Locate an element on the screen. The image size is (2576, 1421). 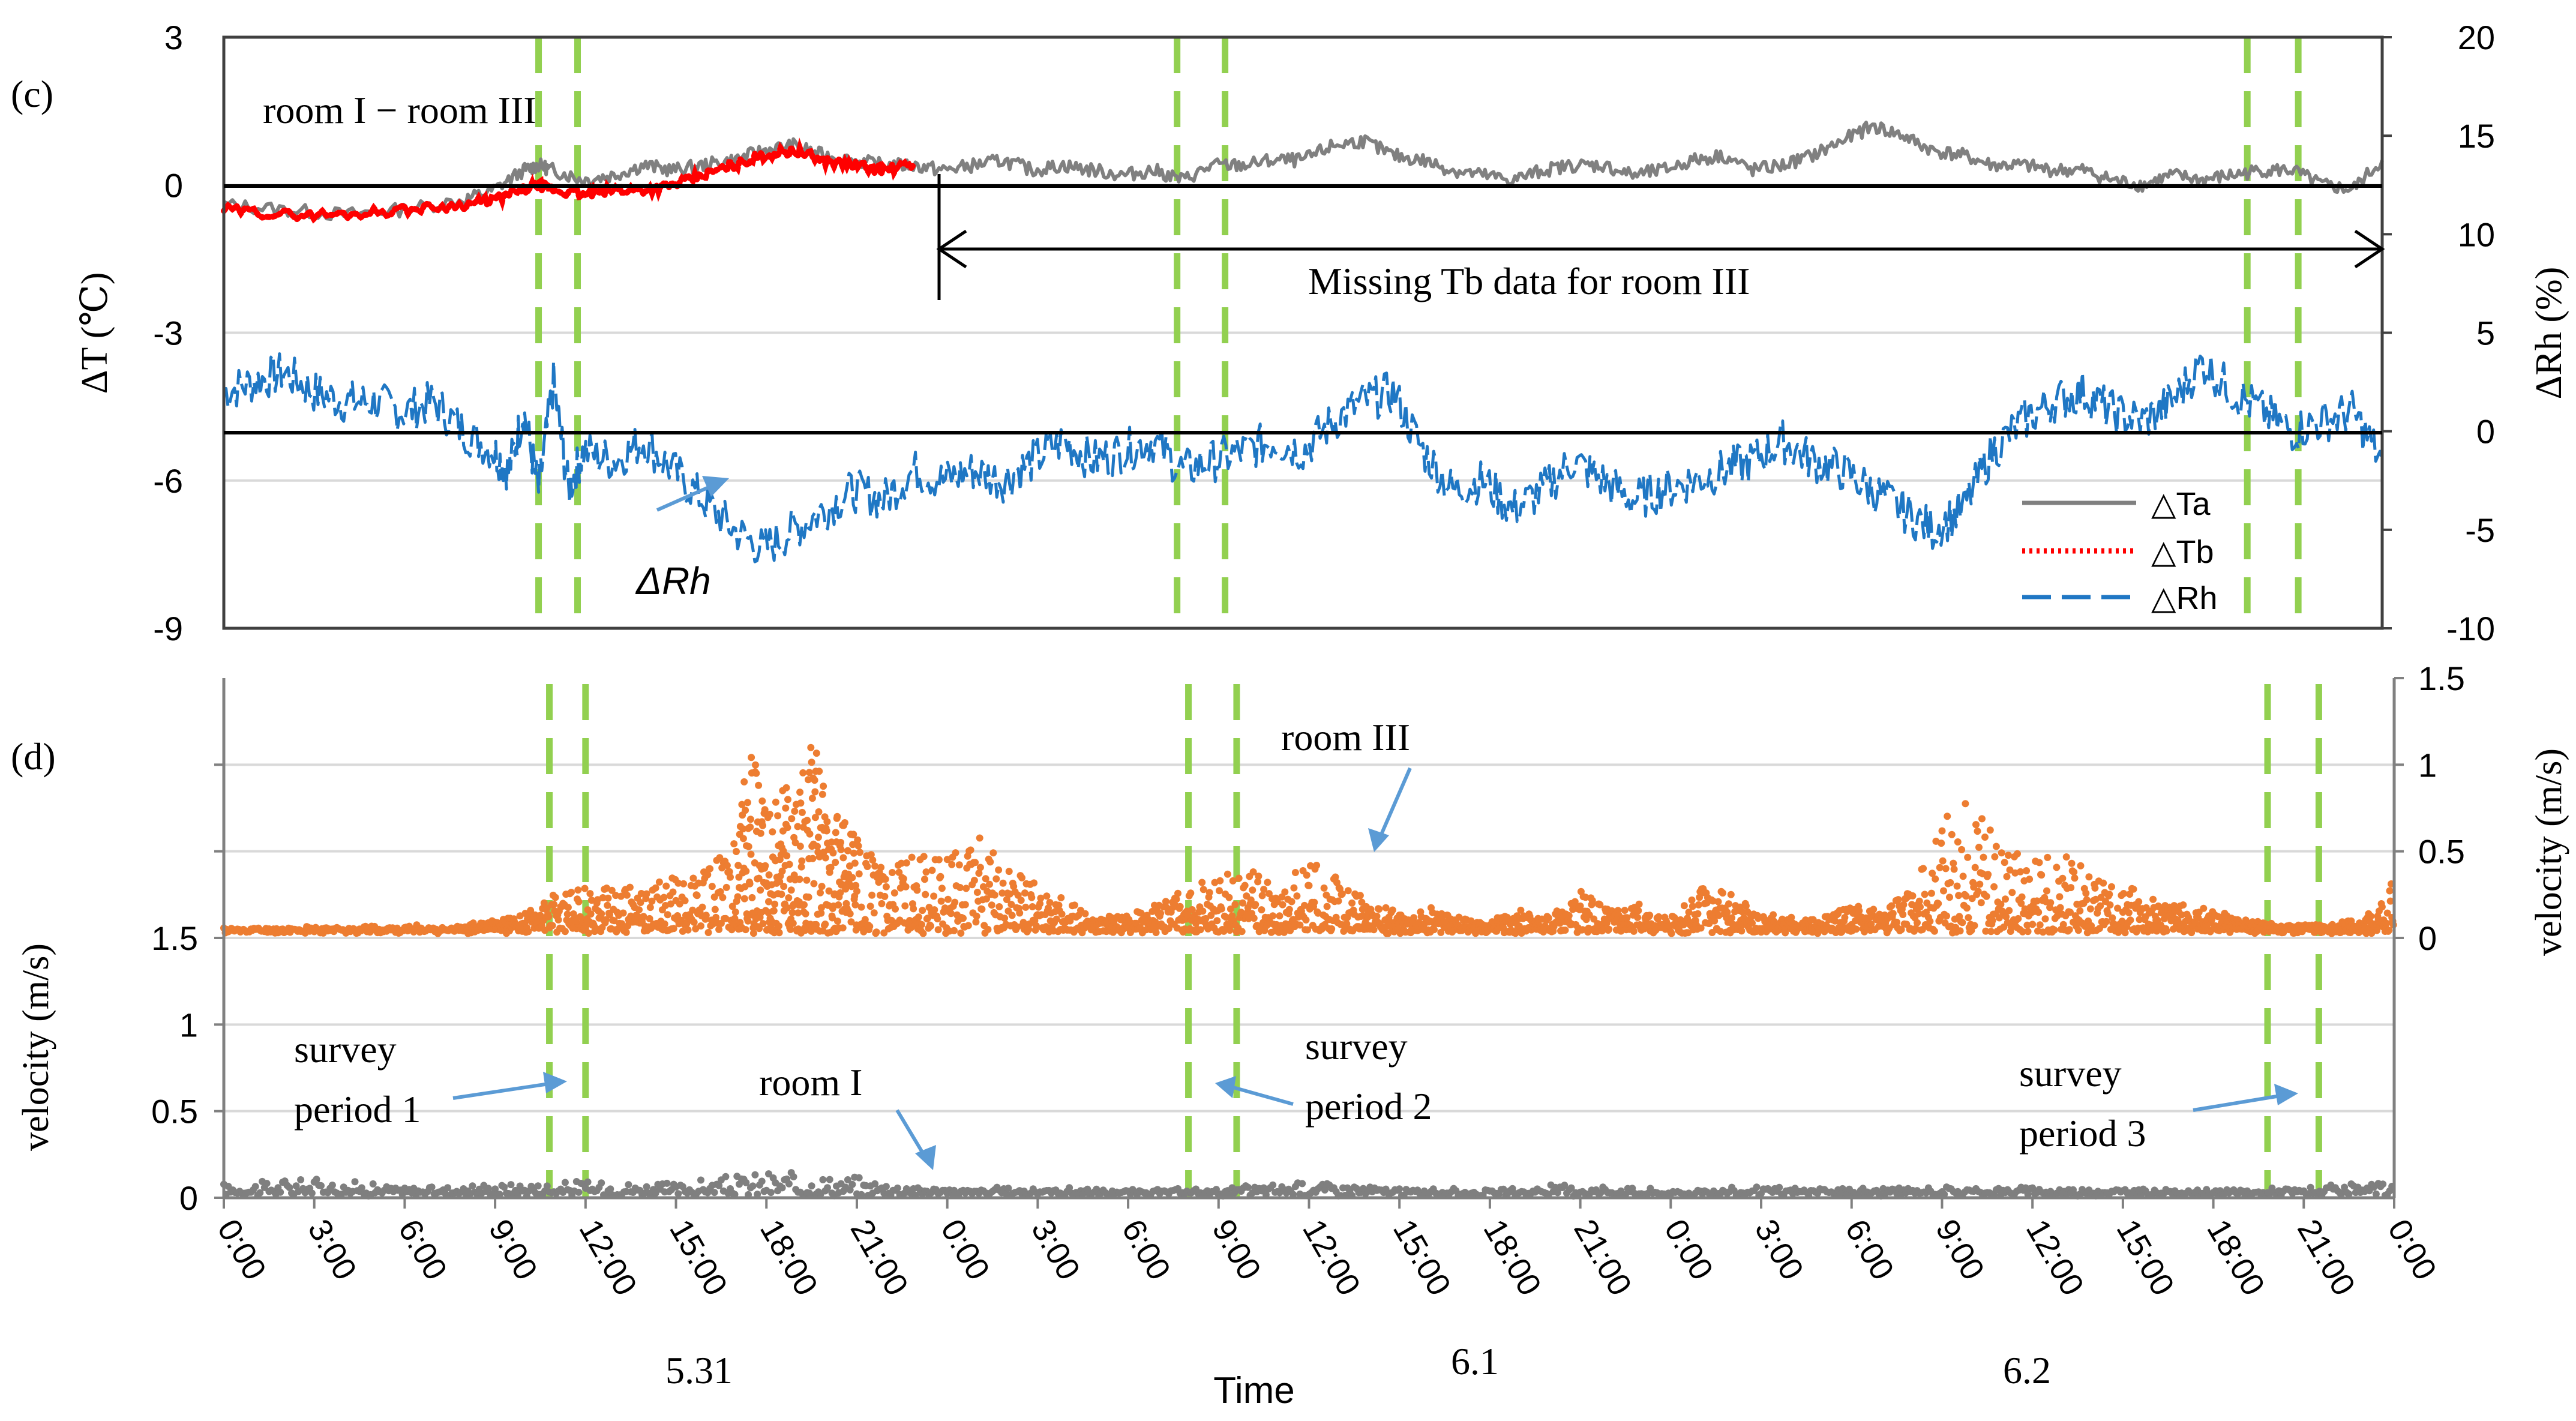
survey-period-1-arrow-shaft is located at coordinates (501, 1091).